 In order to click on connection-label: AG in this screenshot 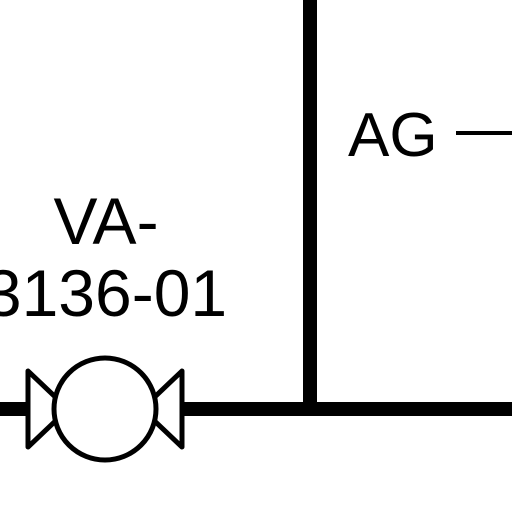, I will do `click(393, 135)`.